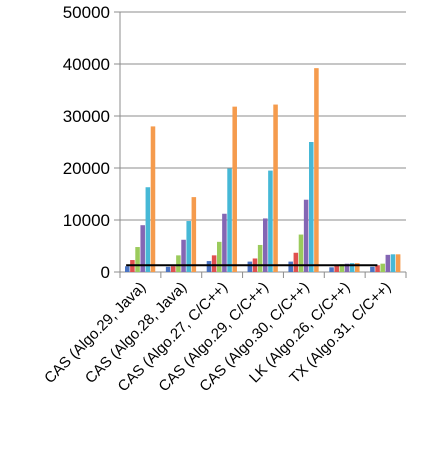  Describe the element at coordinates (86, 116) in the screenshot. I see `y-tick-label: 30000` at that location.